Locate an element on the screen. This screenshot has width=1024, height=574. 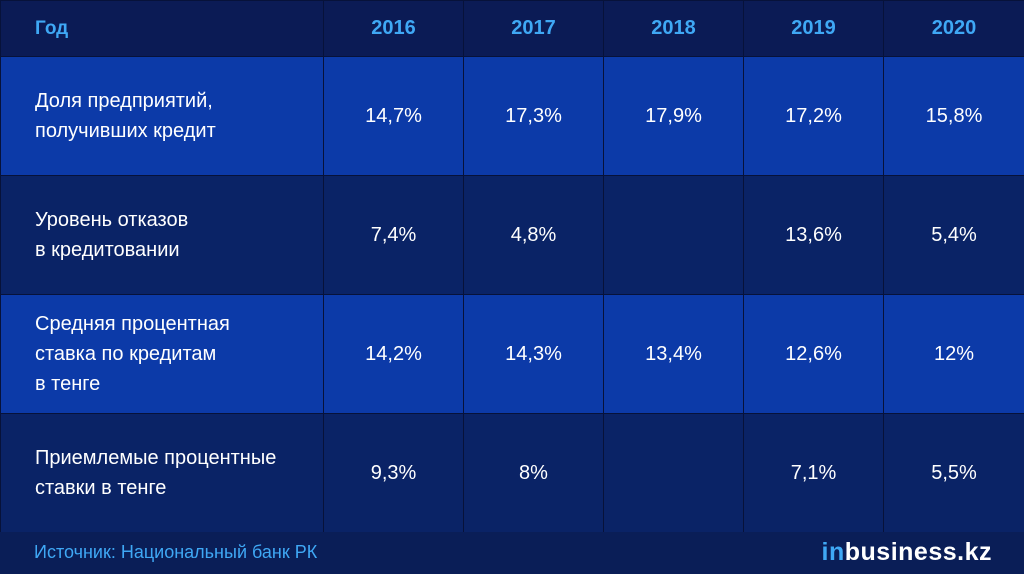
brand-logo: inbusiness.kz is located at coordinates (907, 552).